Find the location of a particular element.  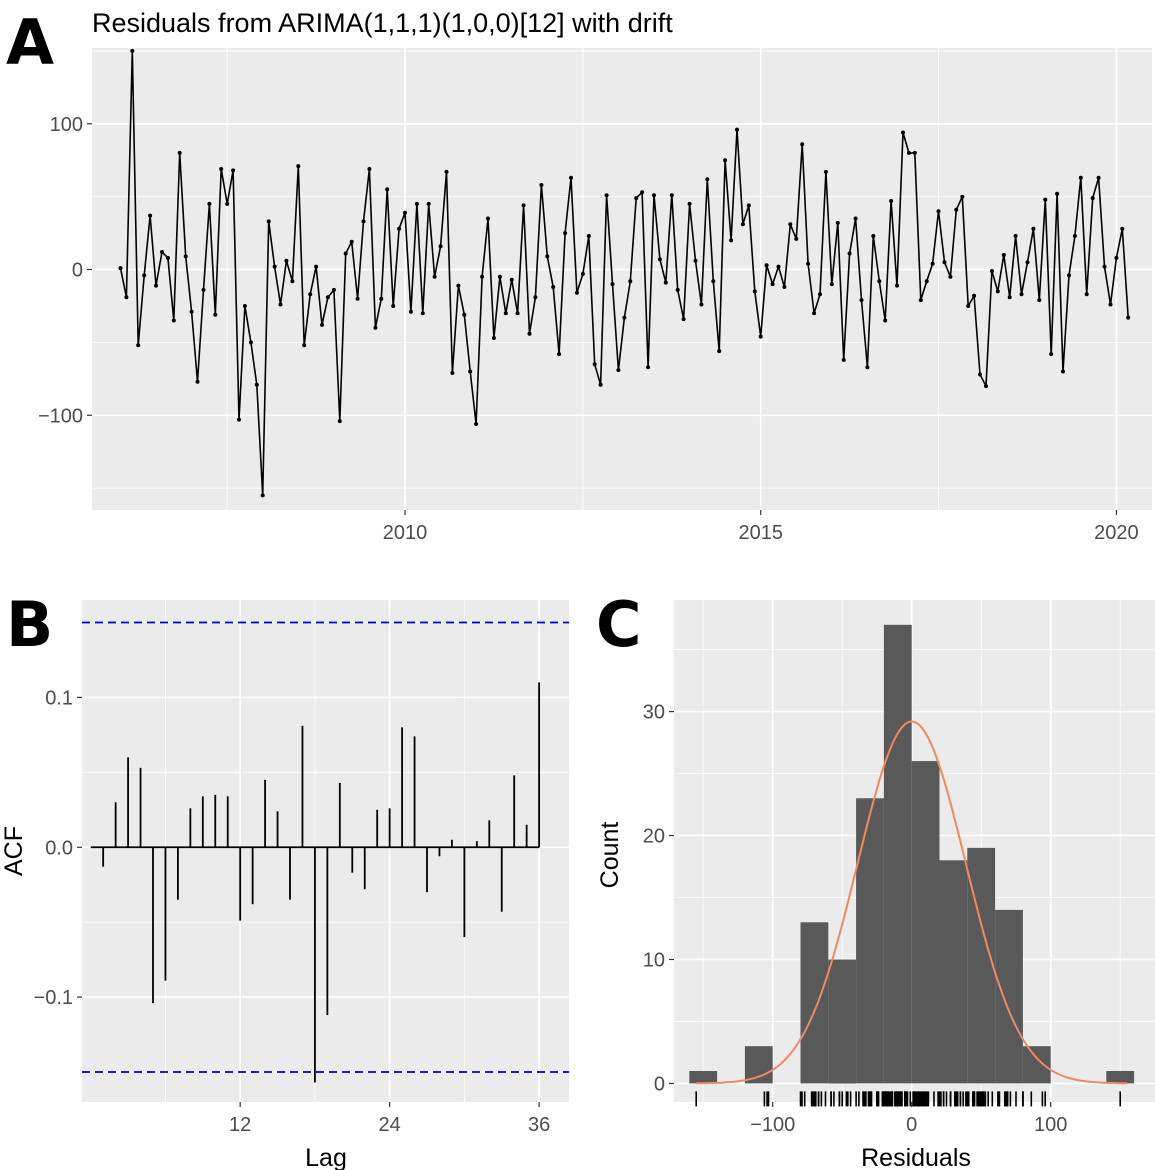

panel-c-density-curve is located at coordinates (912, 902).